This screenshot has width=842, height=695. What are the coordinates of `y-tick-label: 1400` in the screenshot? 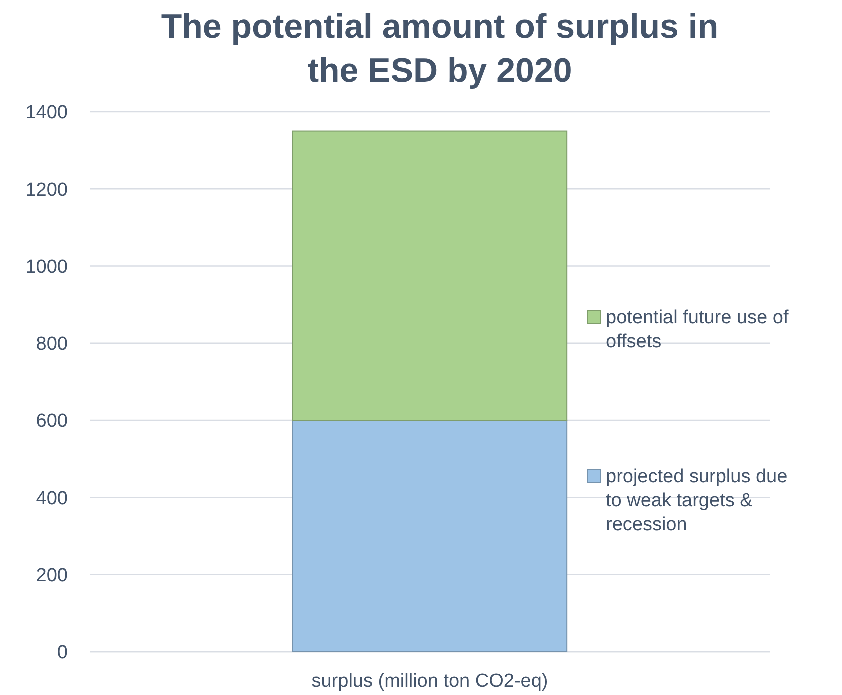 It's located at (47, 113).